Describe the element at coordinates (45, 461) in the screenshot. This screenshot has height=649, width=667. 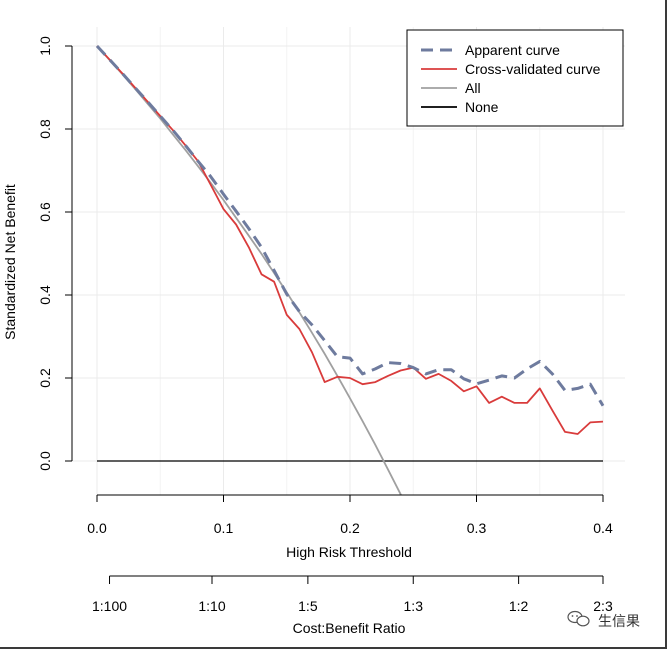
I see `y-tick-label: 0.0` at that location.